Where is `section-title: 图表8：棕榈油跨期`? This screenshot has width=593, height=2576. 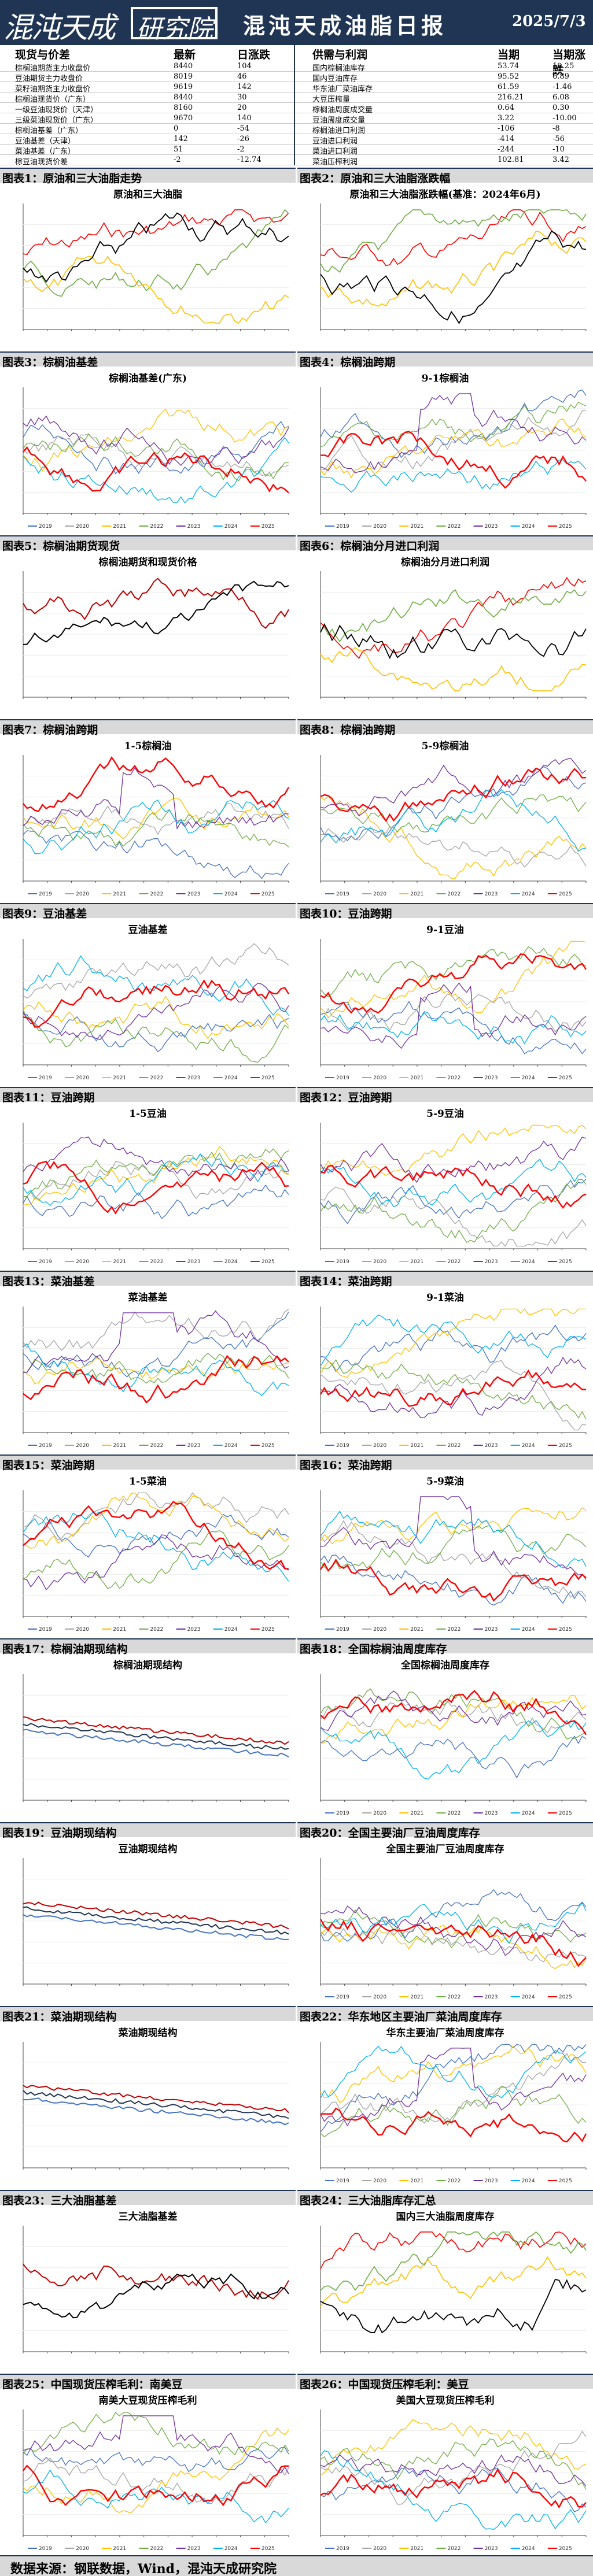 section-title: 图表8：棕榈油跨期 is located at coordinates (445, 727).